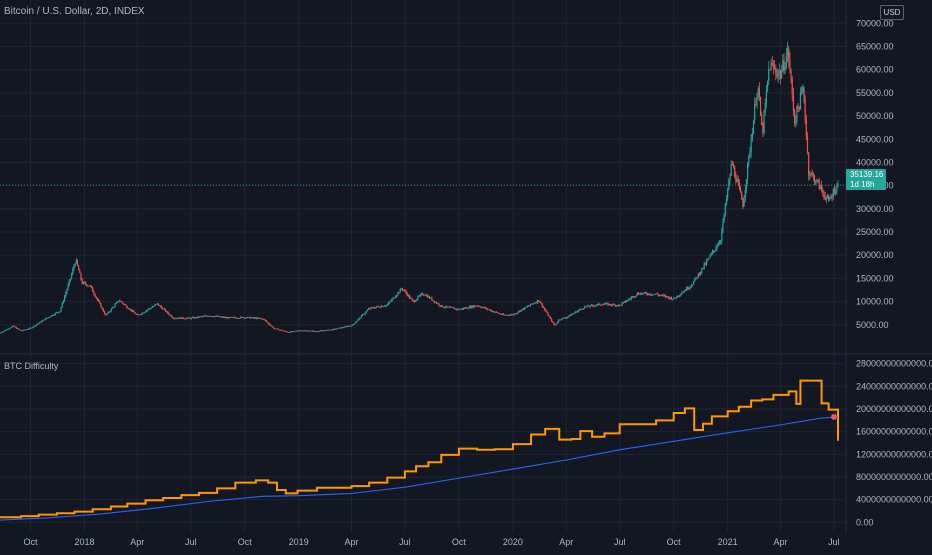  What do you see at coordinates (866, 179) in the screenshot?
I see `last-price-tag: 35139.16 1d 18h` at bounding box center [866, 179].